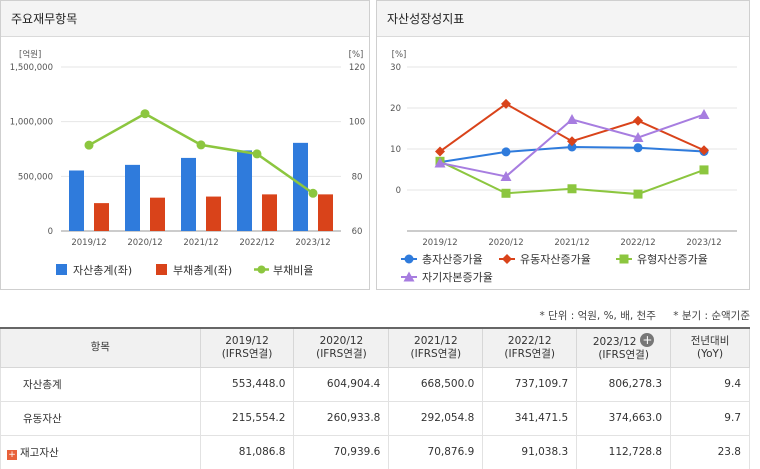 The image size is (760, 469). What do you see at coordinates (247, 340) in the screenshot?
I see `col-year: 2019/12` at bounding box center [247, 340].